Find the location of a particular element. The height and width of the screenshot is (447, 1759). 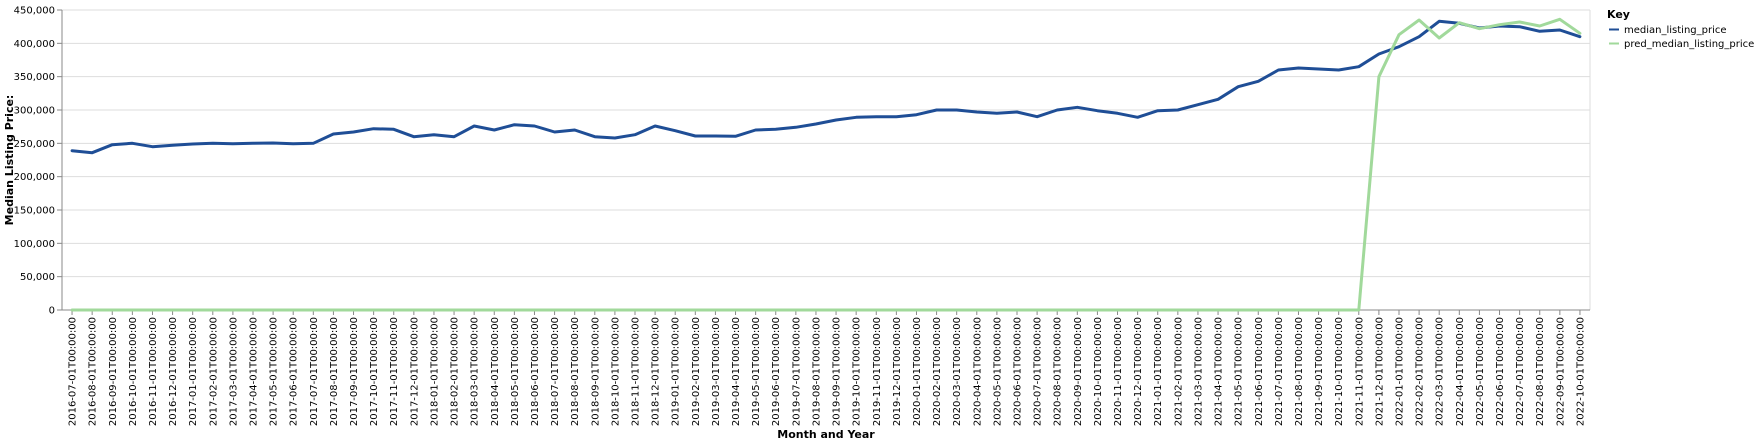

x-tick-label: 2018-10-01T00:00:00 is located at coordinates (615, 371).